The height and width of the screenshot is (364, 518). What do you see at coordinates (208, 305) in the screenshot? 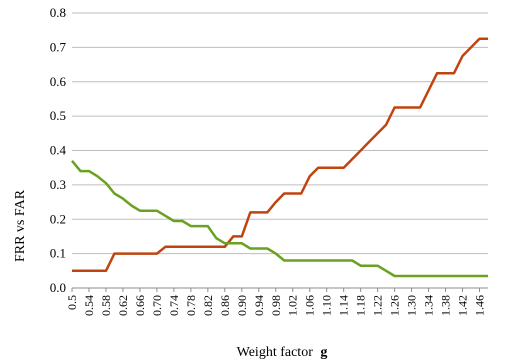
I see `x-tick-label: 0.82` at bounding box center [208, 305].